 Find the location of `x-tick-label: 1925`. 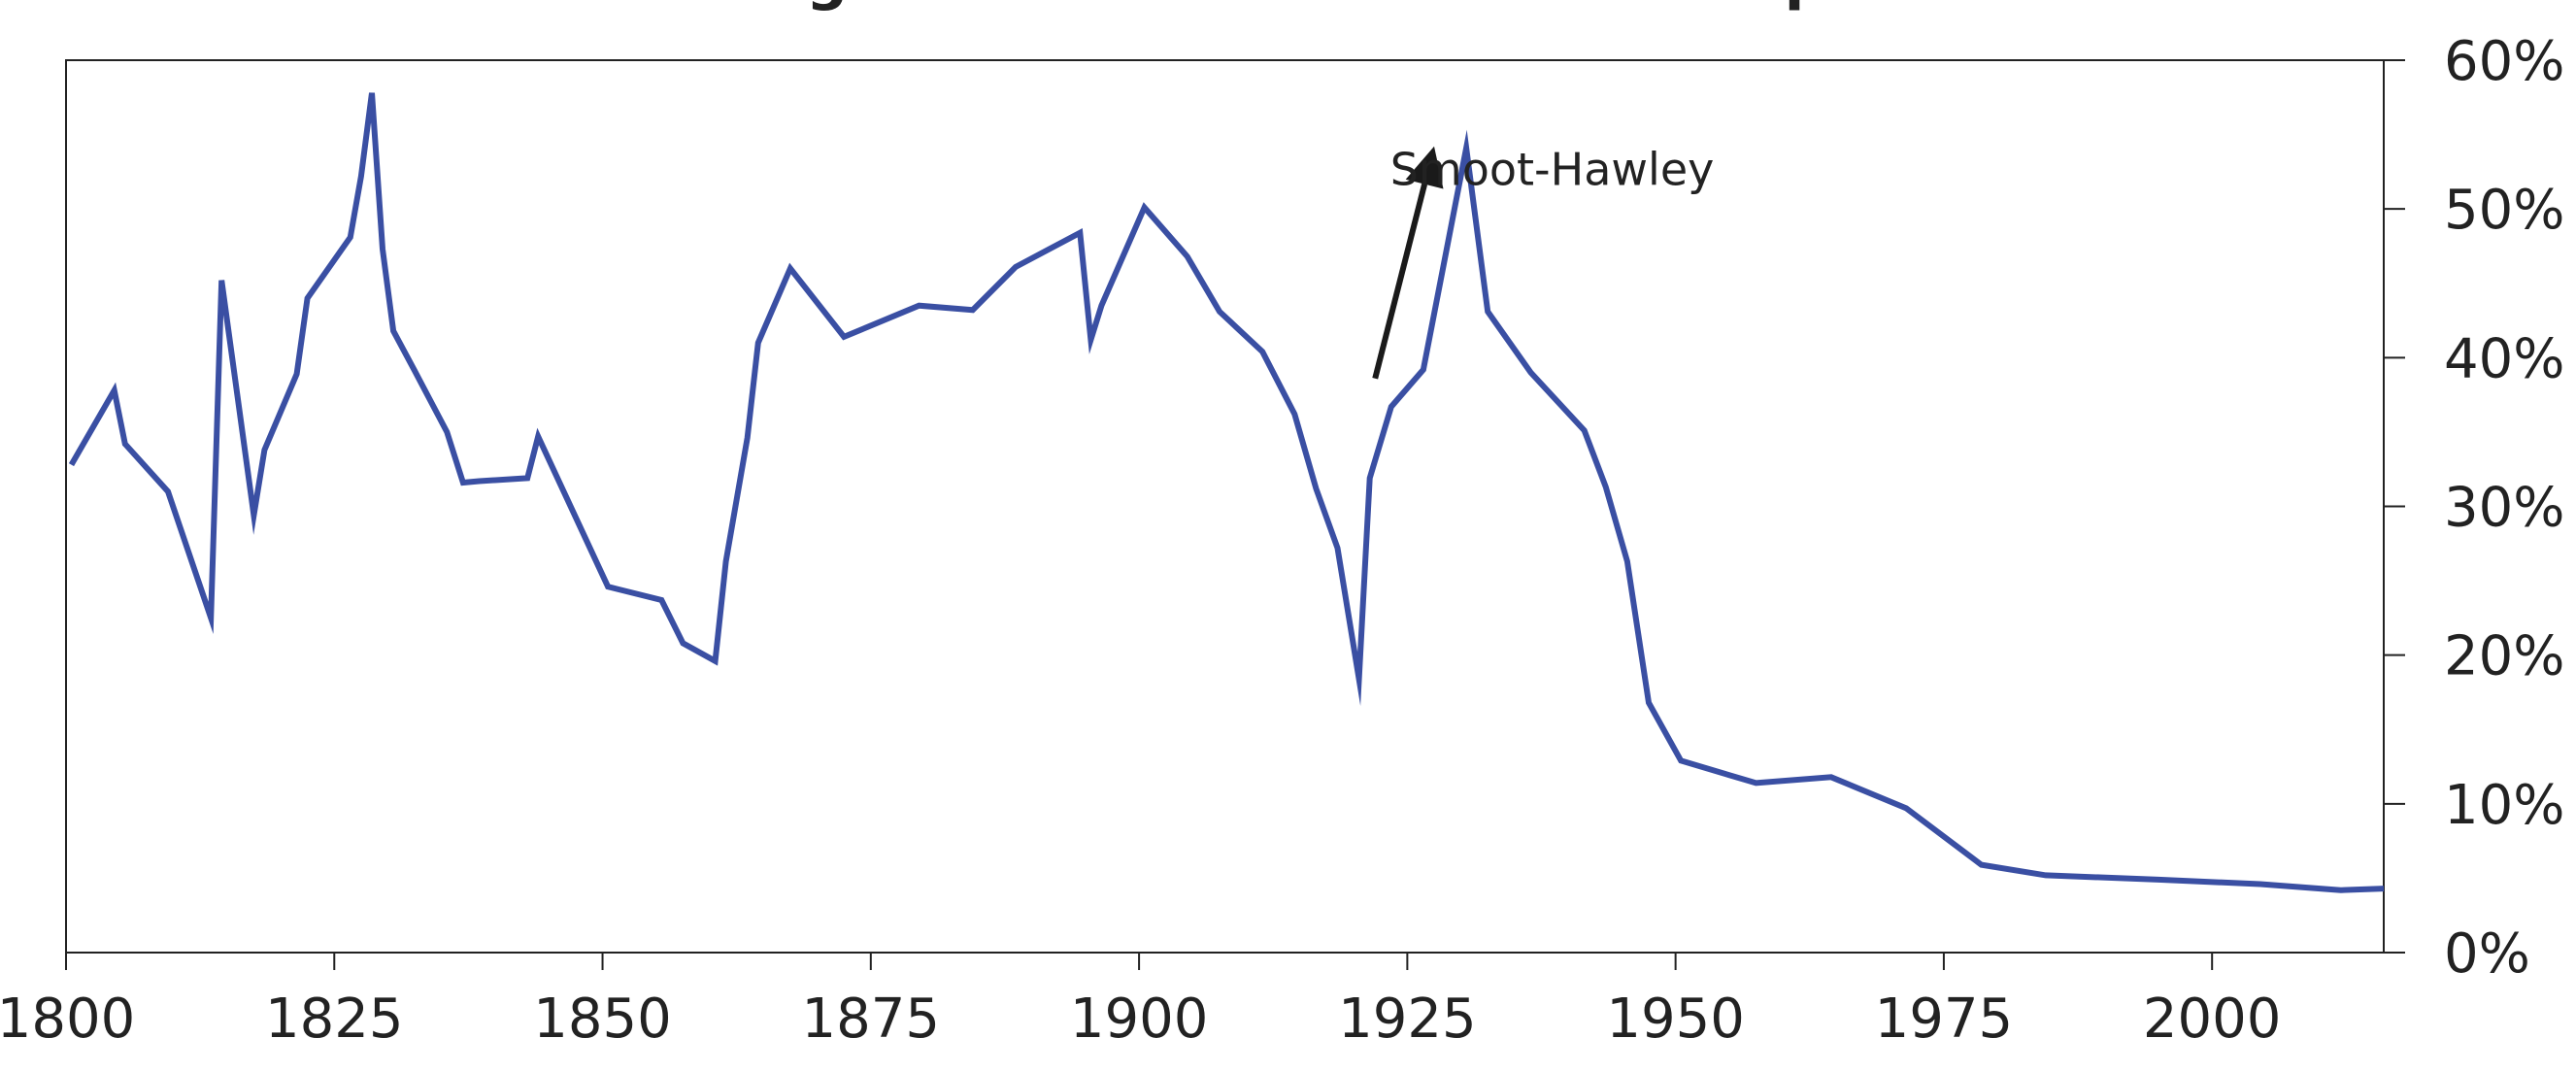

x-tick-label: 1925 is located at coordinates (1407, 1020).